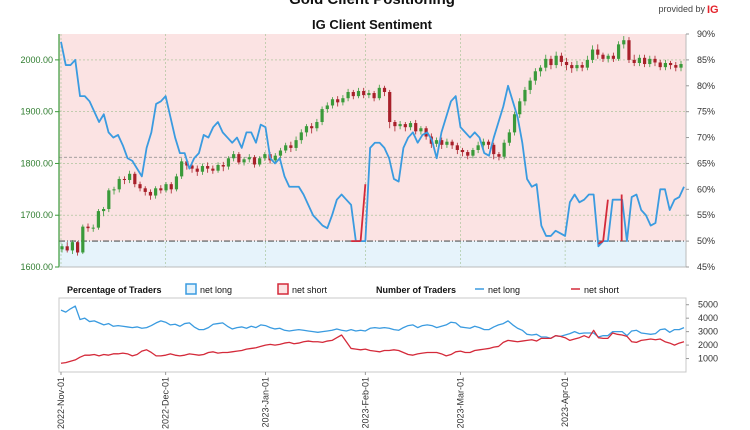  I want to click on right-tick-label: 80%, so click(706, 86).